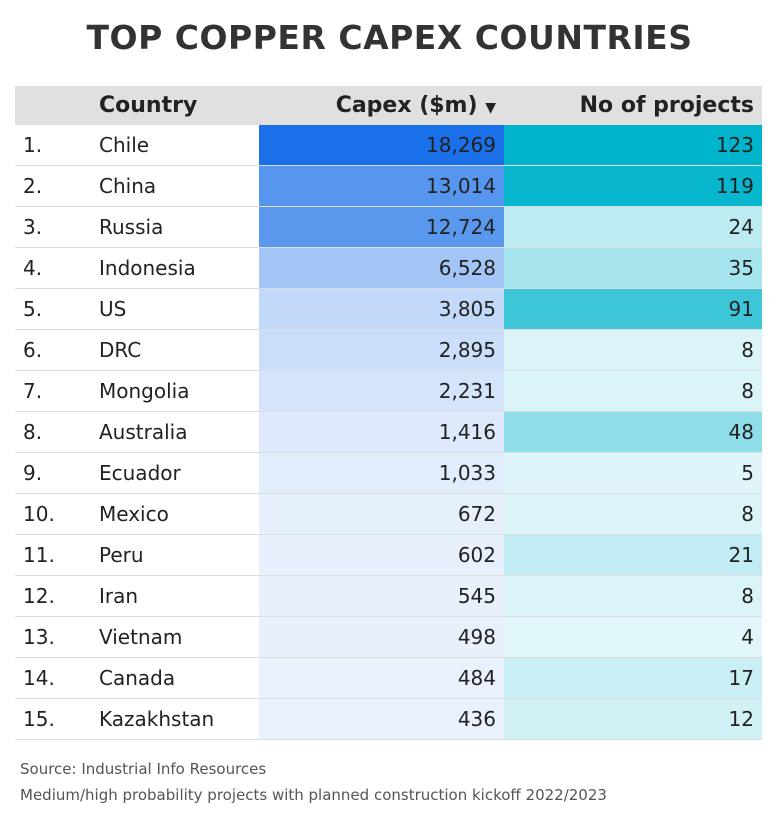  I want to click on capex: 545, so click(381, 596).